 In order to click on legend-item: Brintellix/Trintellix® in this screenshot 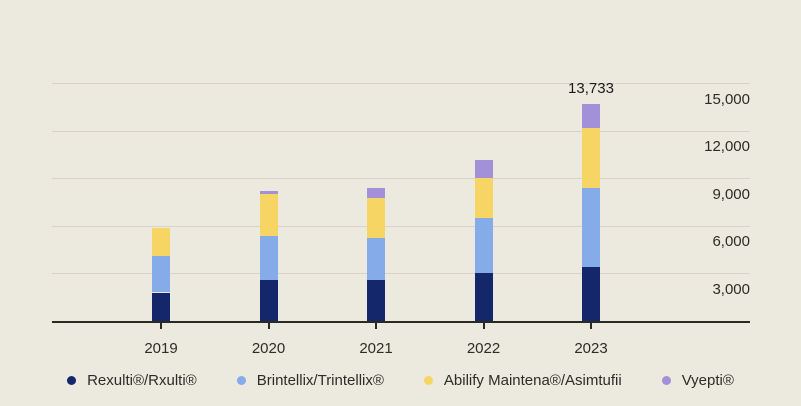, I will do `click(310, 380)`.